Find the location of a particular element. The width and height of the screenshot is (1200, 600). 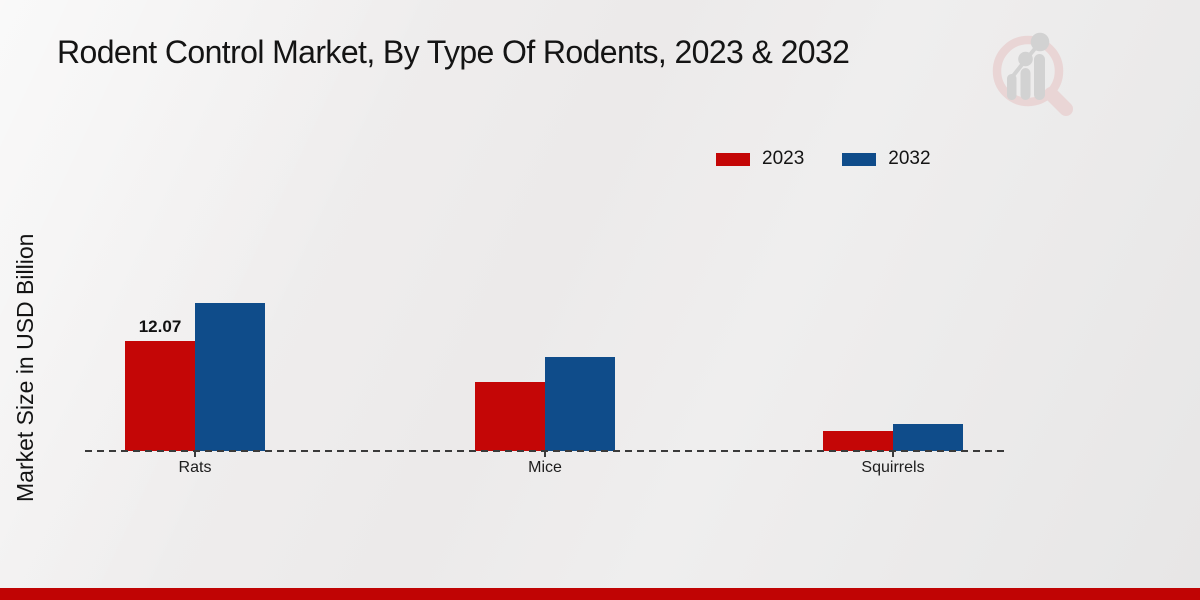

x-tick-squirrels is located at coordinates (893, 454).